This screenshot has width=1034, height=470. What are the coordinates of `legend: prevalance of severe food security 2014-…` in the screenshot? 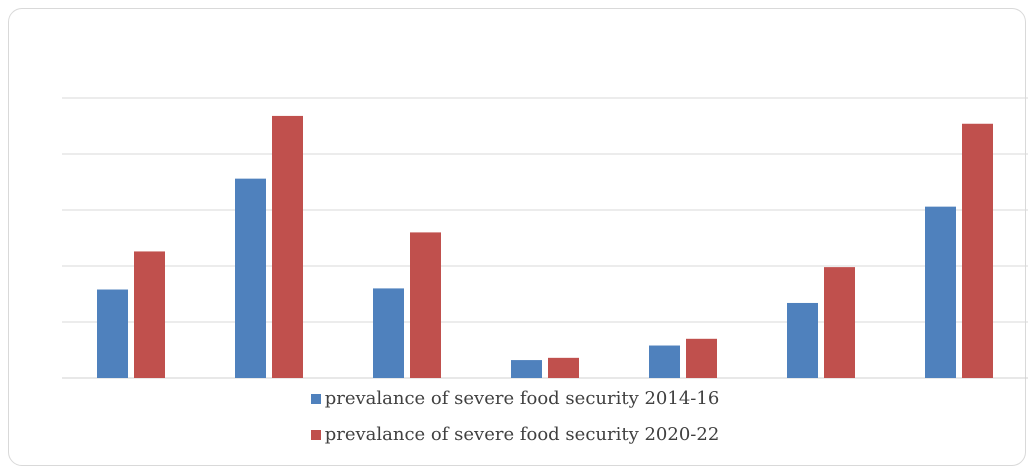 It's located at (517, 417).